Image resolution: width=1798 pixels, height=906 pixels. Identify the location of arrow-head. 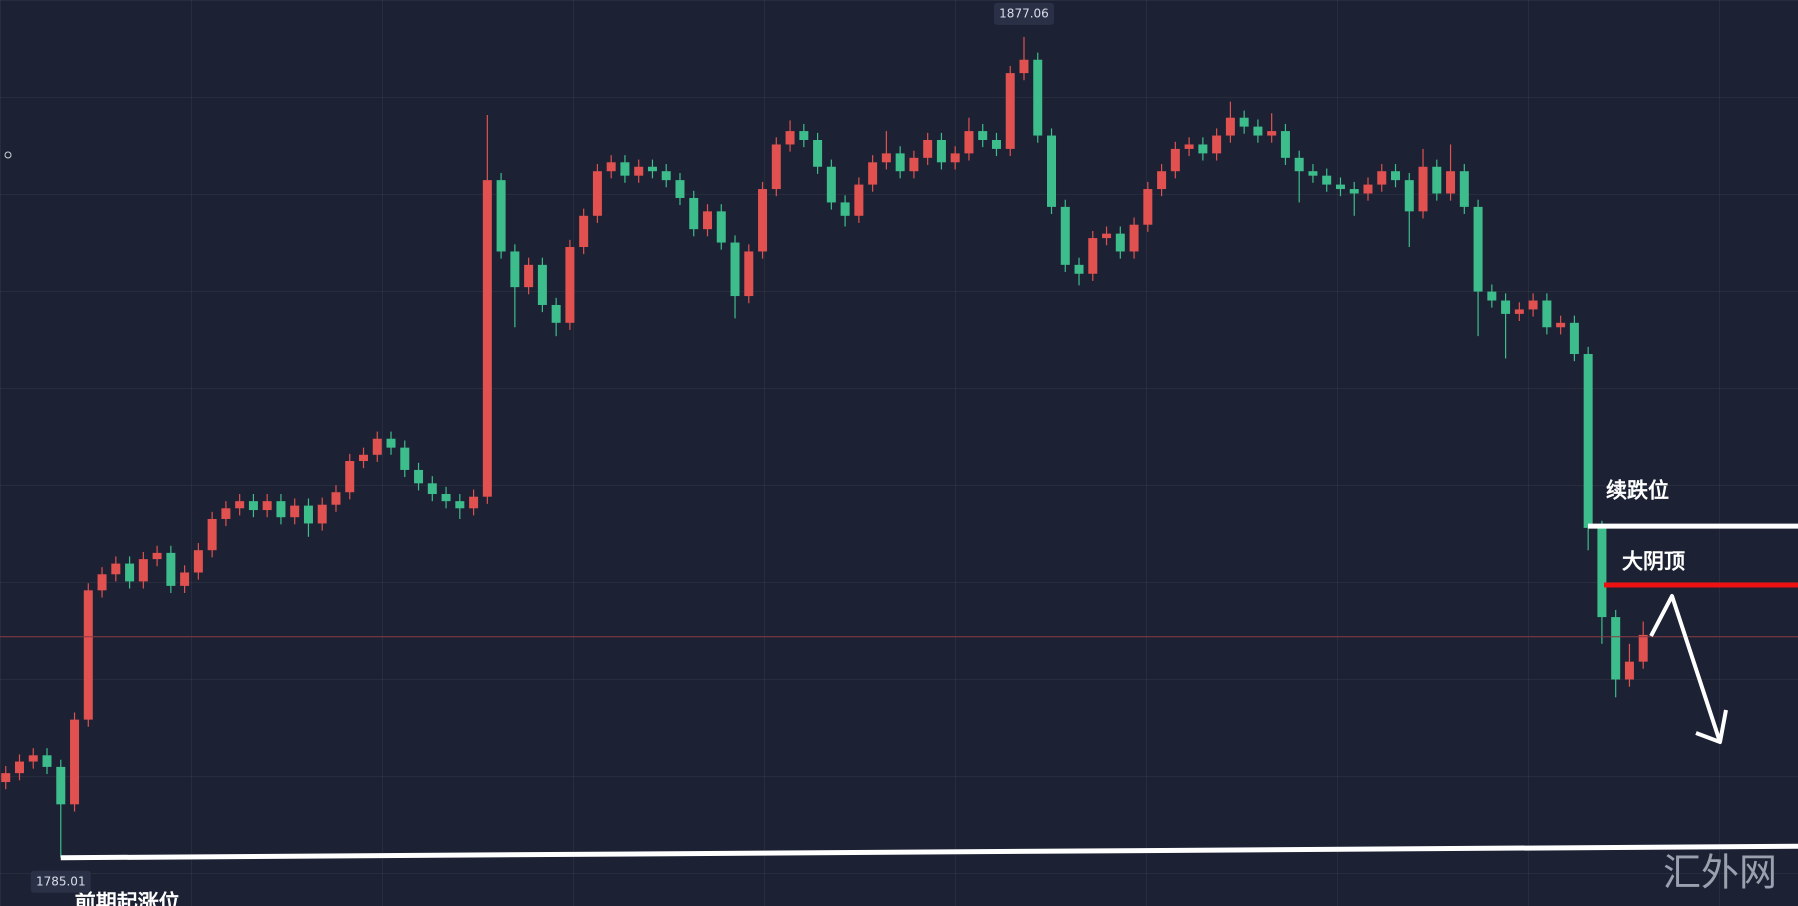
(1711, 726).